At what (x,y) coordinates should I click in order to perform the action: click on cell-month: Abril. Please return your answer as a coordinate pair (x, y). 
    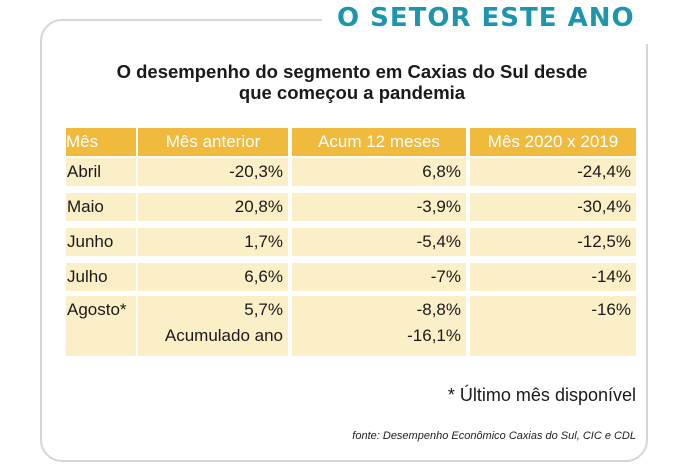
    Looking at the image, I should click on (101, 172).